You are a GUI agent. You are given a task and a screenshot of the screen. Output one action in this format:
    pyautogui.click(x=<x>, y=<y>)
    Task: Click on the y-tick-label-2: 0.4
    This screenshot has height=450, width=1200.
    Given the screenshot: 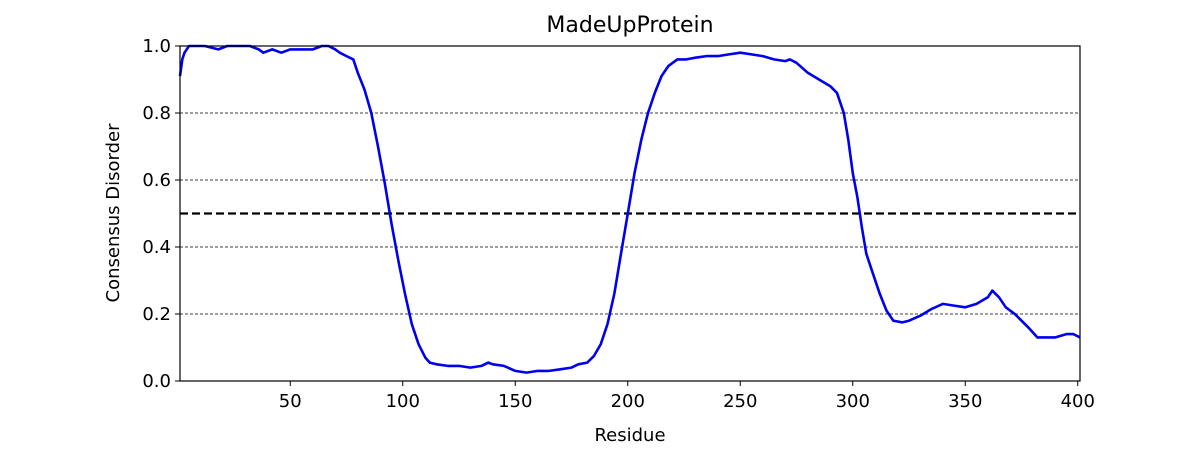 What is the action you would take?
    pyautogui.click(x=156, y=247)
    